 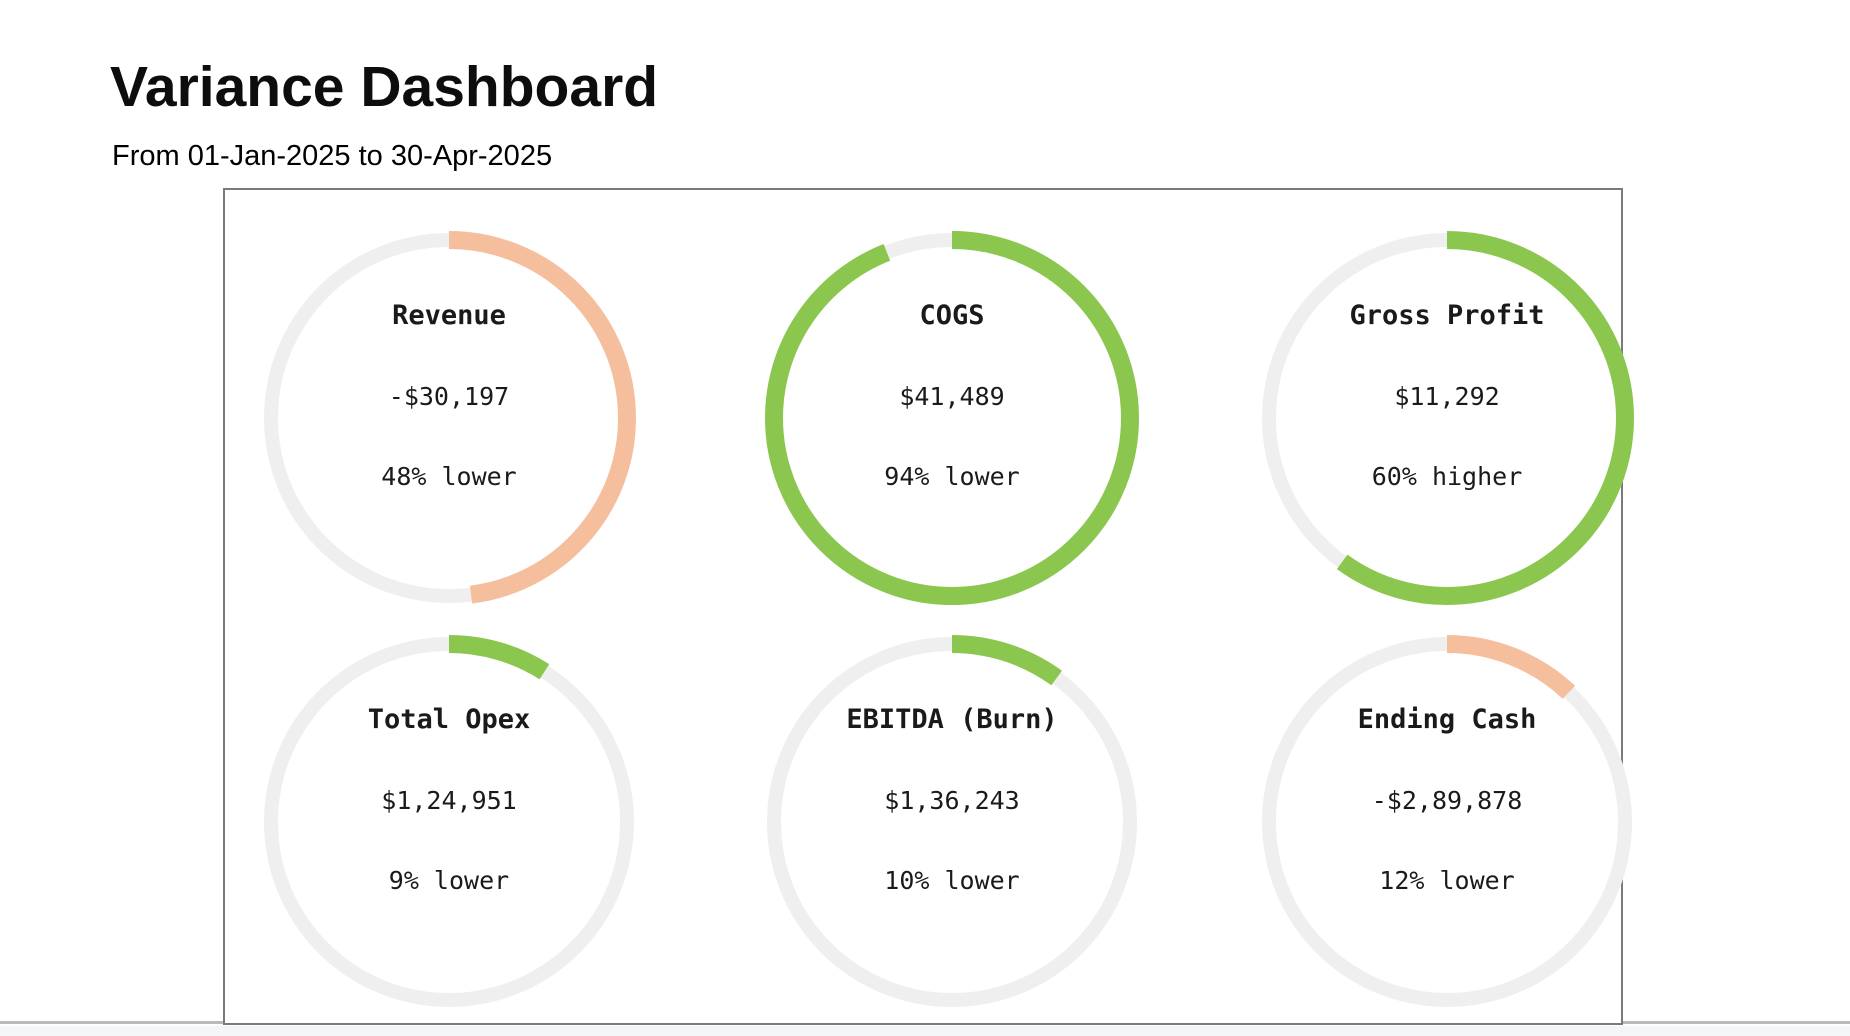 I want to click on page-subtitle: From 01-Jan-2025 to 30-Apr-2025, so click(x=332, y=156).